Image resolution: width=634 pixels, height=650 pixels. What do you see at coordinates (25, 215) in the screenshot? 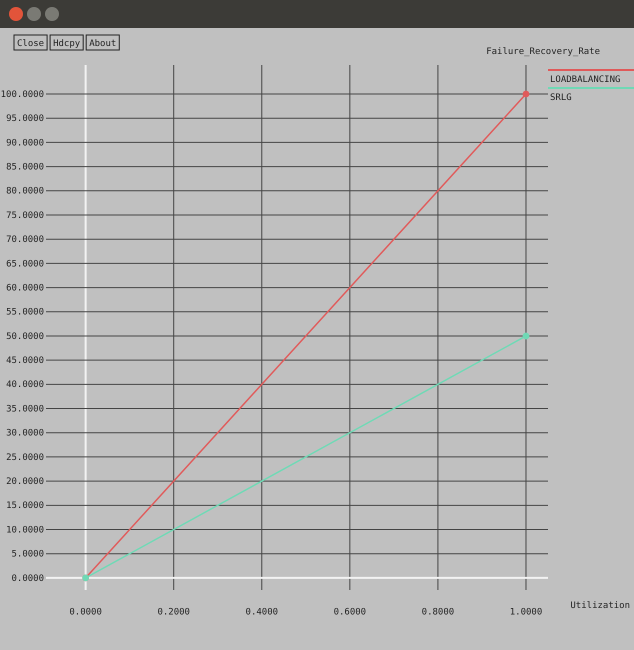
I see `y-tick-label: 75.0000` at bounding box center [25, 215].